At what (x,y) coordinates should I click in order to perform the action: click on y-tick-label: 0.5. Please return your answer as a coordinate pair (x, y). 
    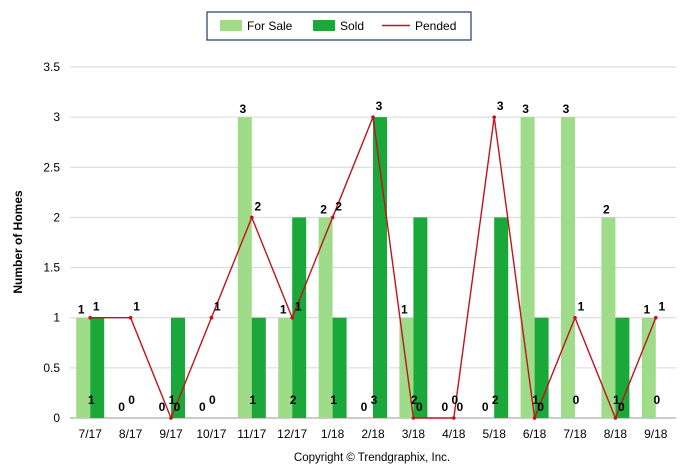
    Looking at the image, I should click on (51, 368).